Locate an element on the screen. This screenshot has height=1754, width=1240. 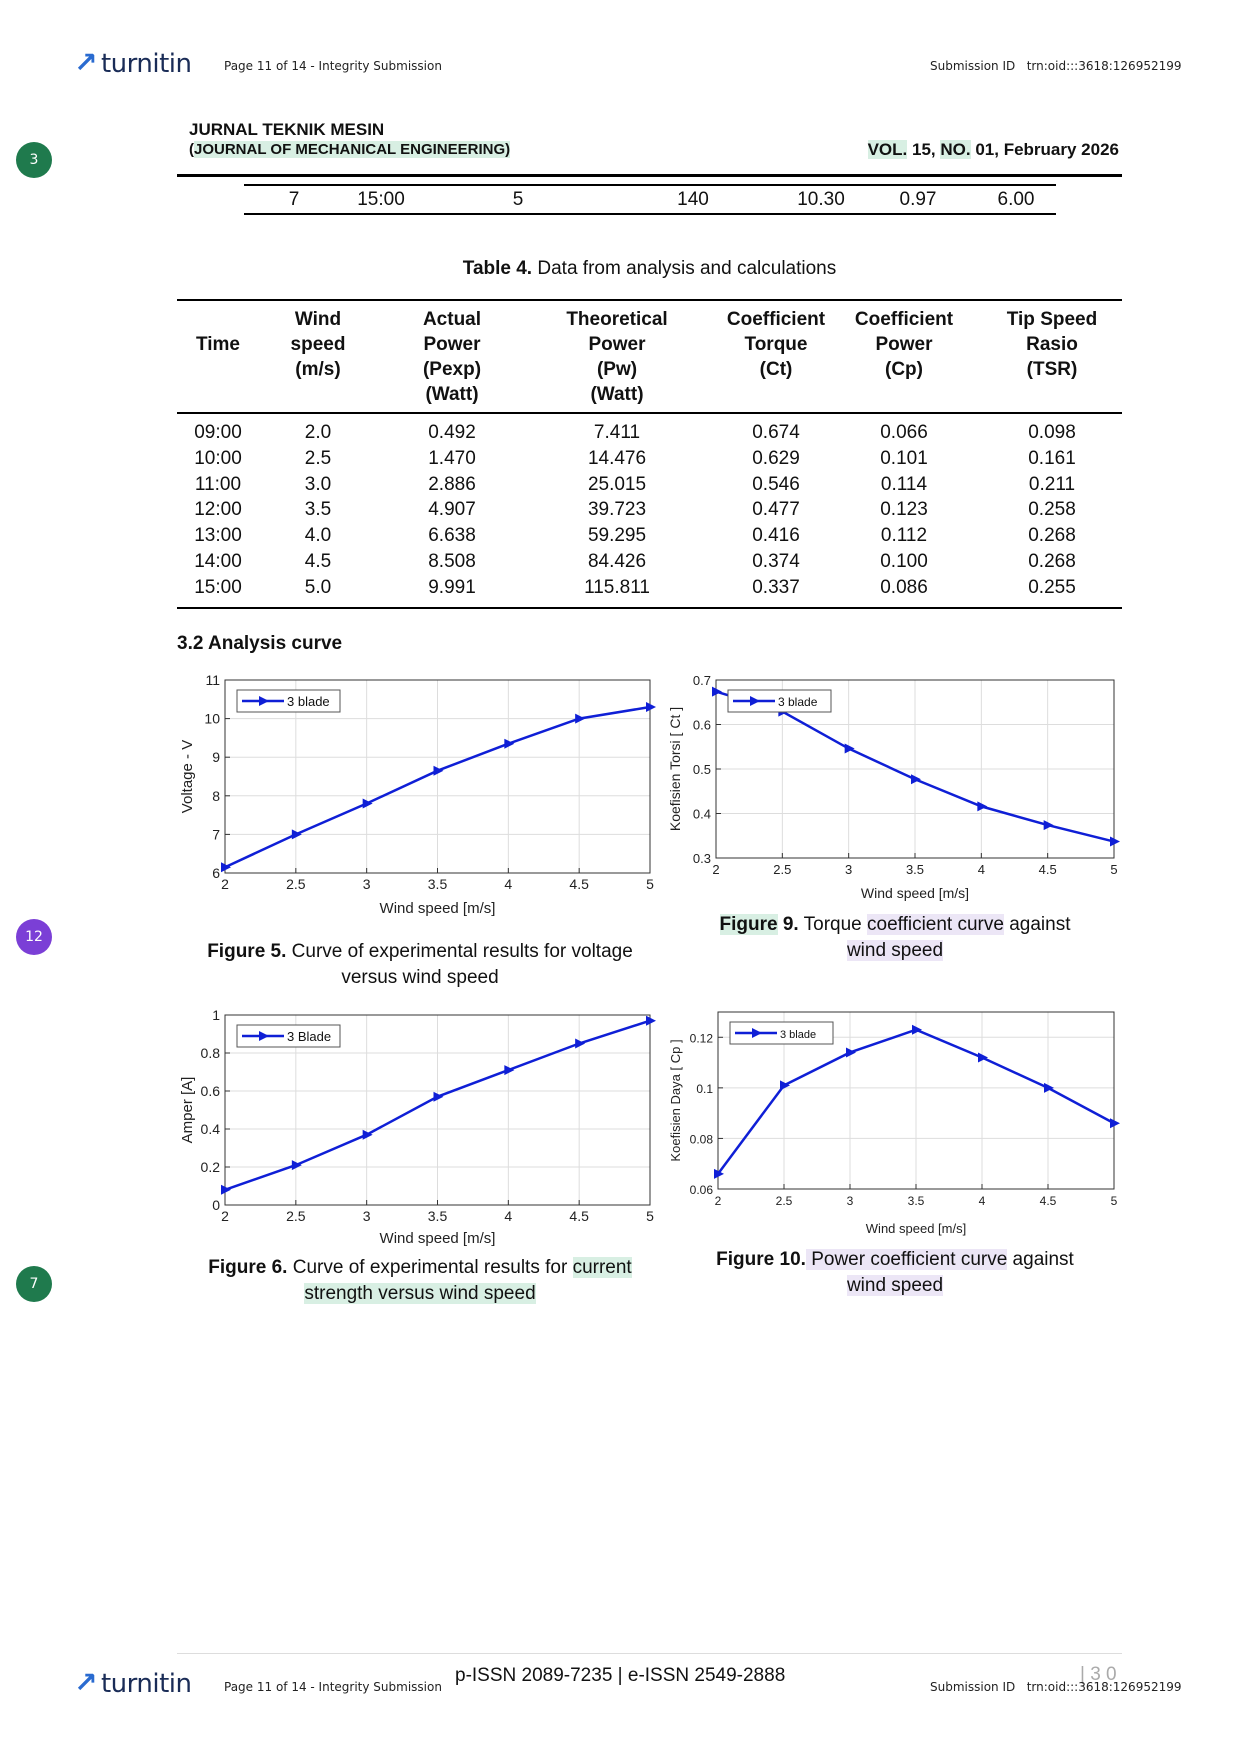
y-tick-label: 0.5 is located at coordinates (702, 769).